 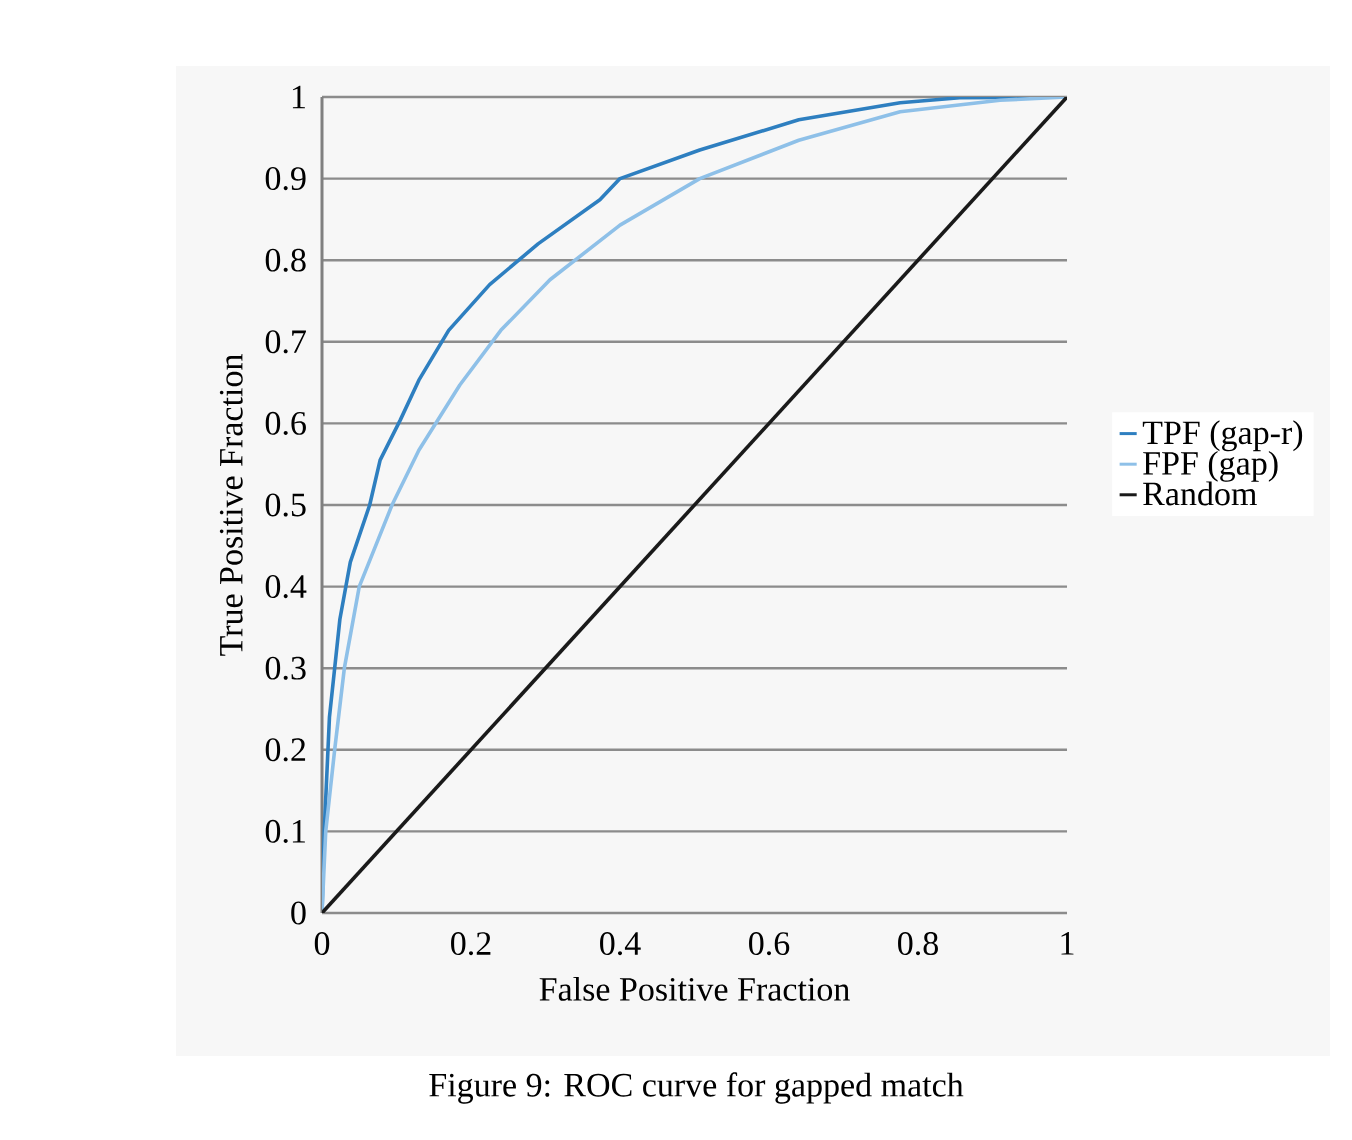 I want to click on y-tick-label: 0.3, so click(x=285, y=668).